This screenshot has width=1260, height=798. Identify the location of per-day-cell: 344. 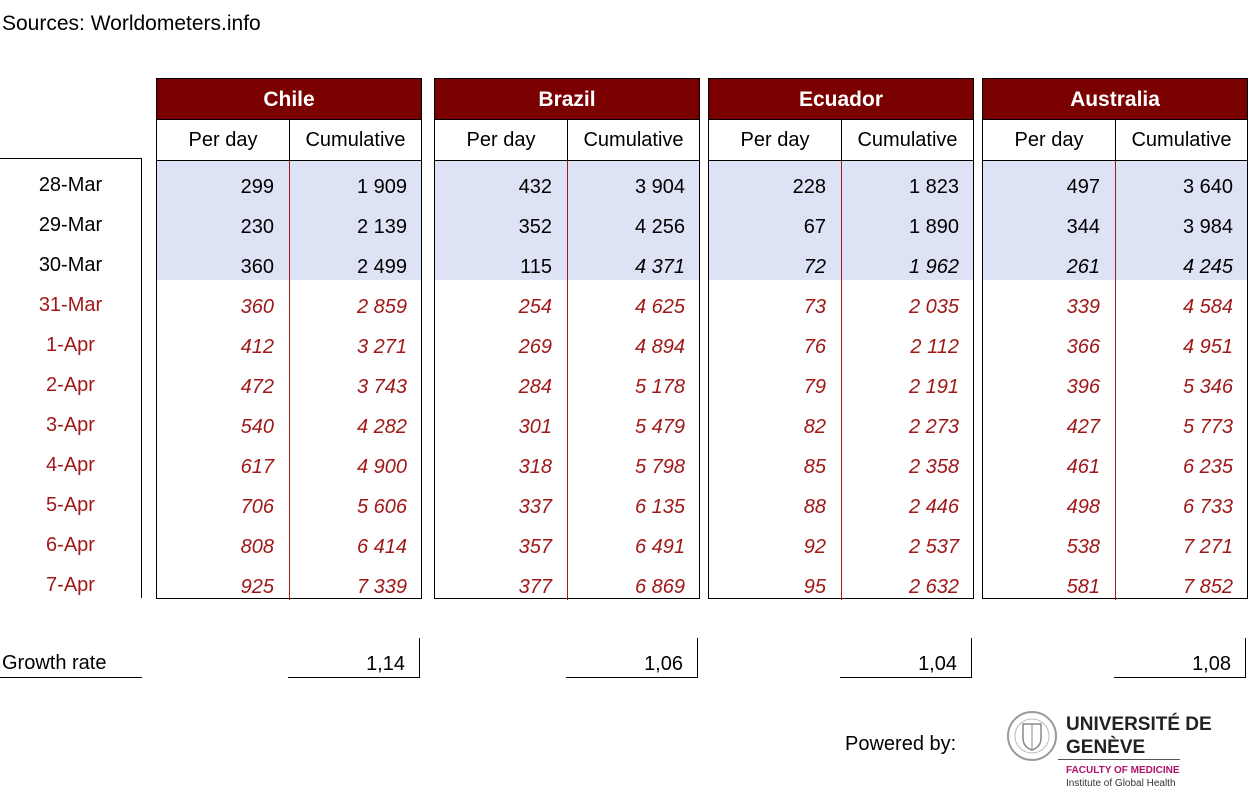
(1083, 227).